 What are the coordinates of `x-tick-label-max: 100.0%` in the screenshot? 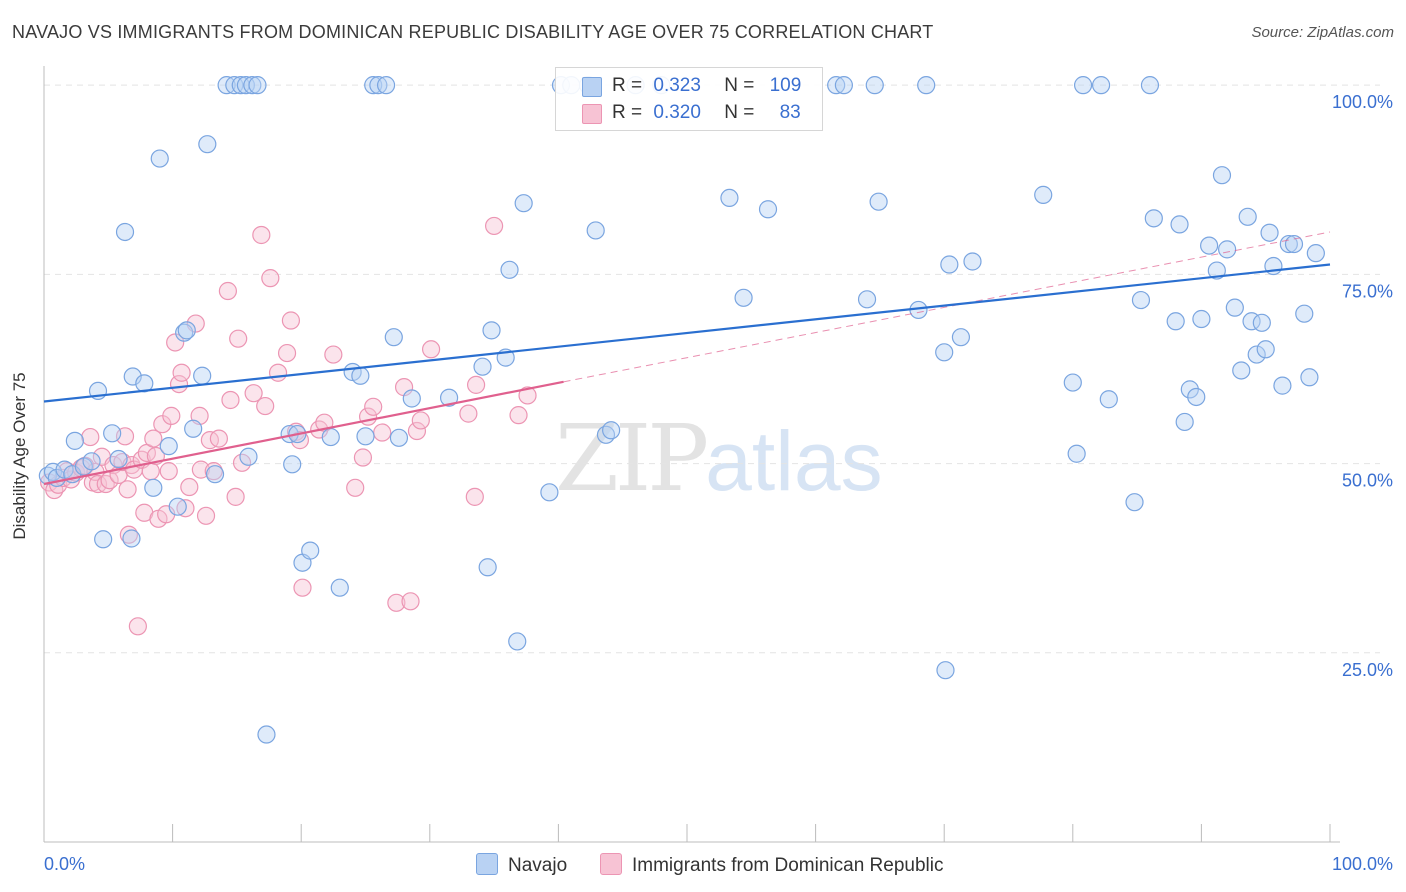 It's located at (1362, 864).